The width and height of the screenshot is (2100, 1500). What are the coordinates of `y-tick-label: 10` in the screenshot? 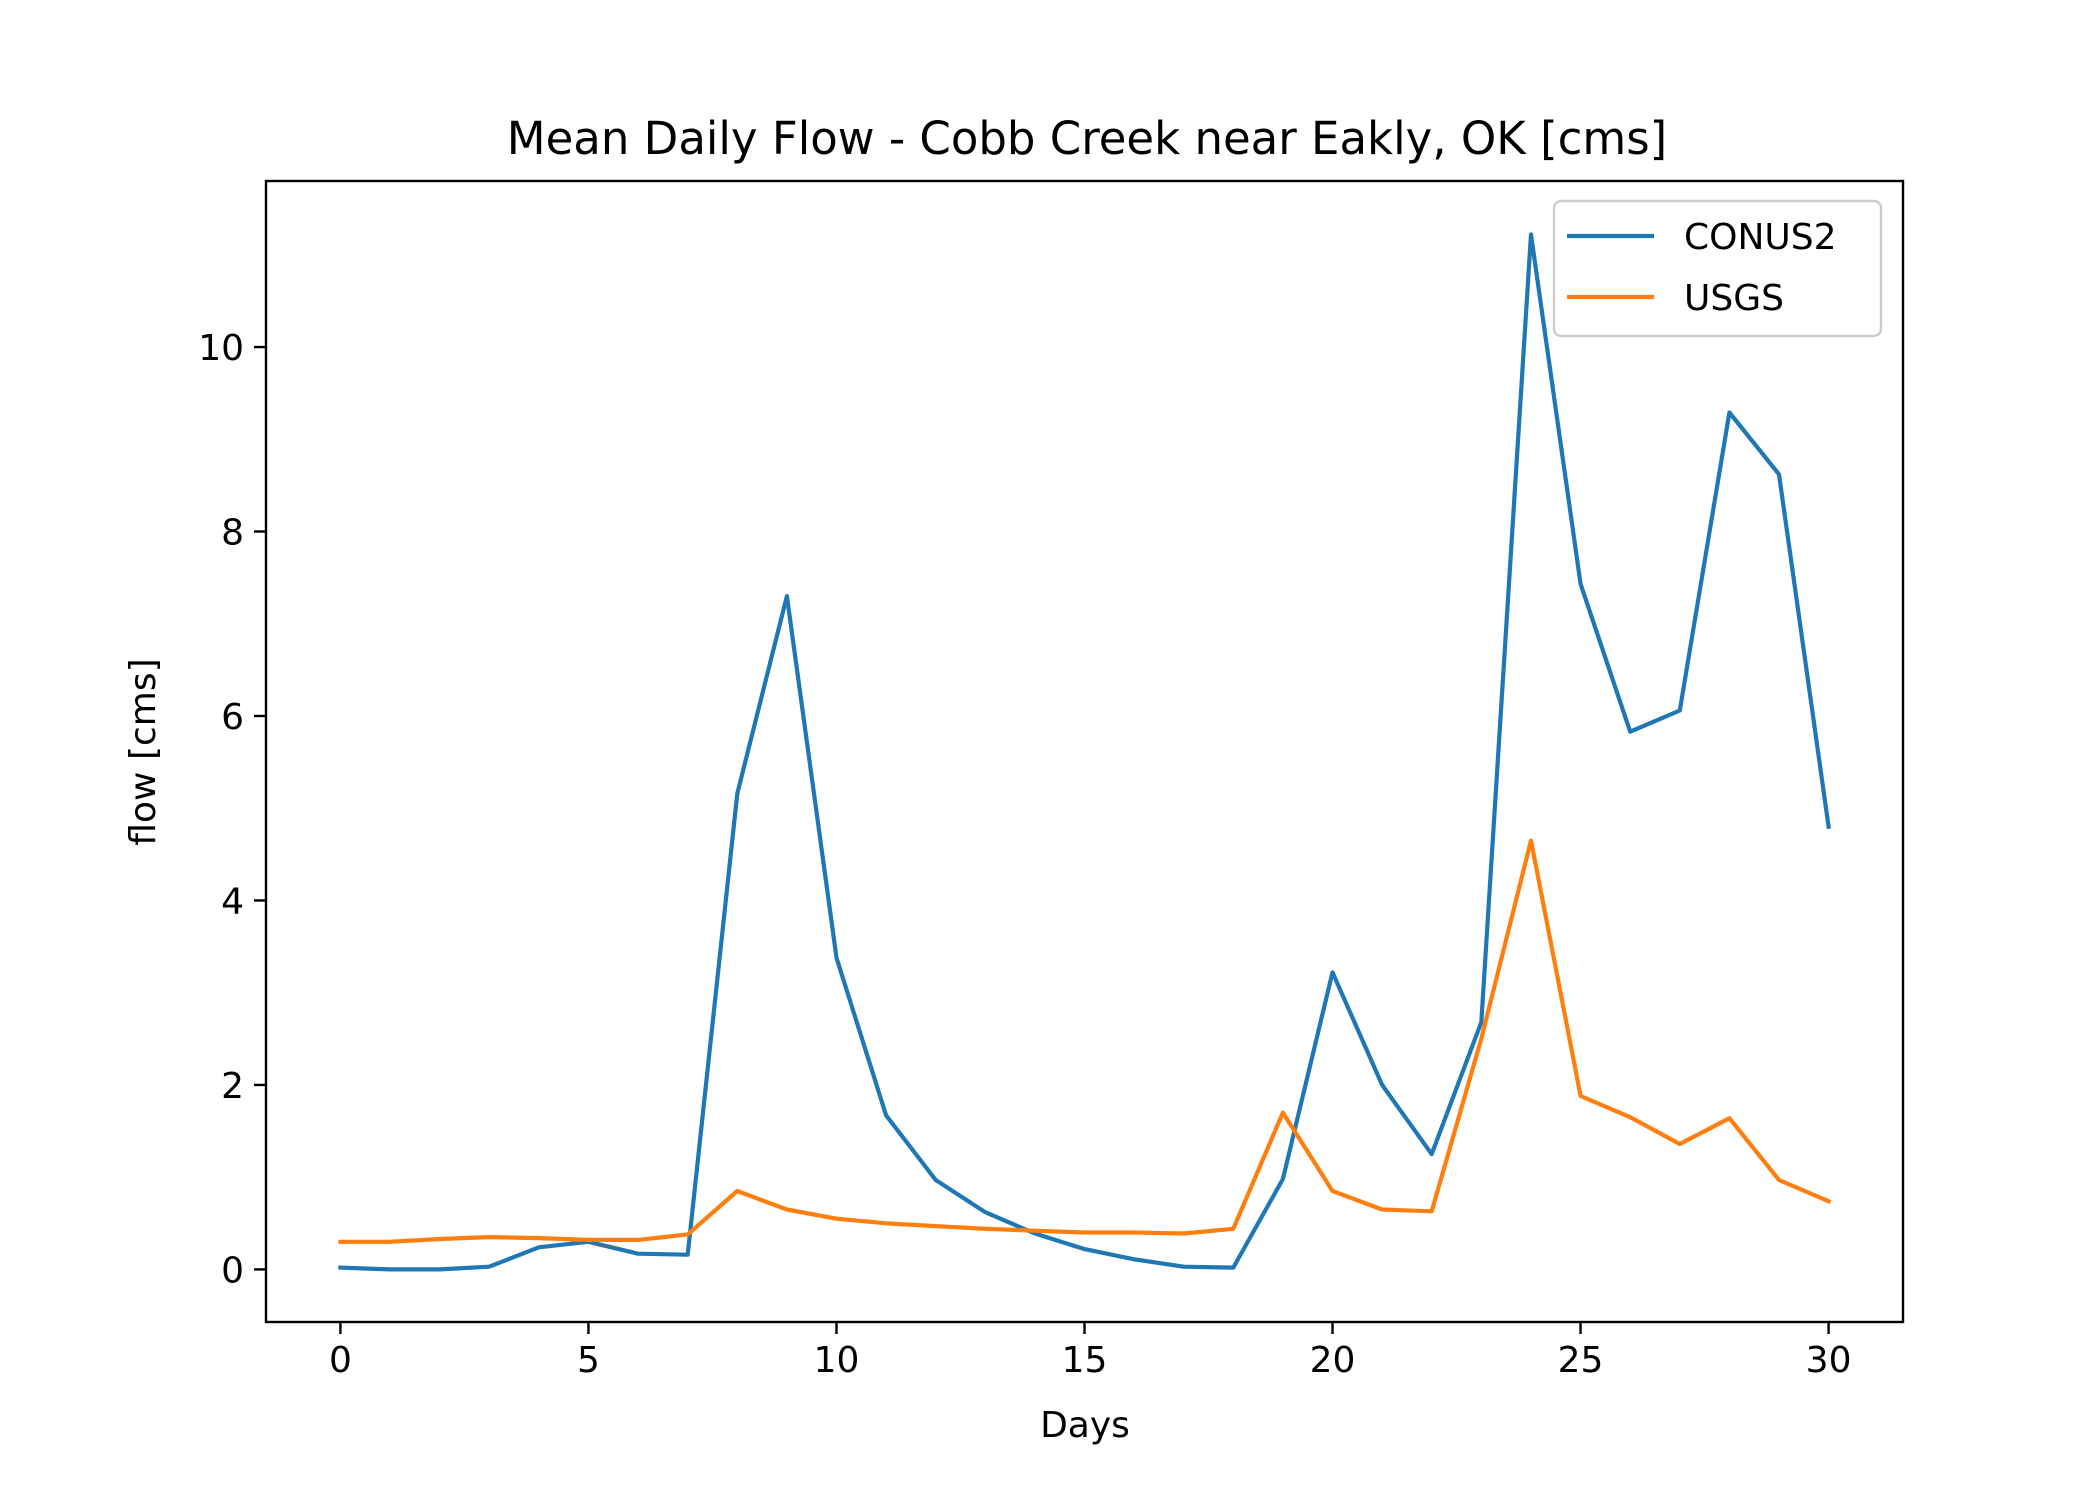 It's located at (221, 348).